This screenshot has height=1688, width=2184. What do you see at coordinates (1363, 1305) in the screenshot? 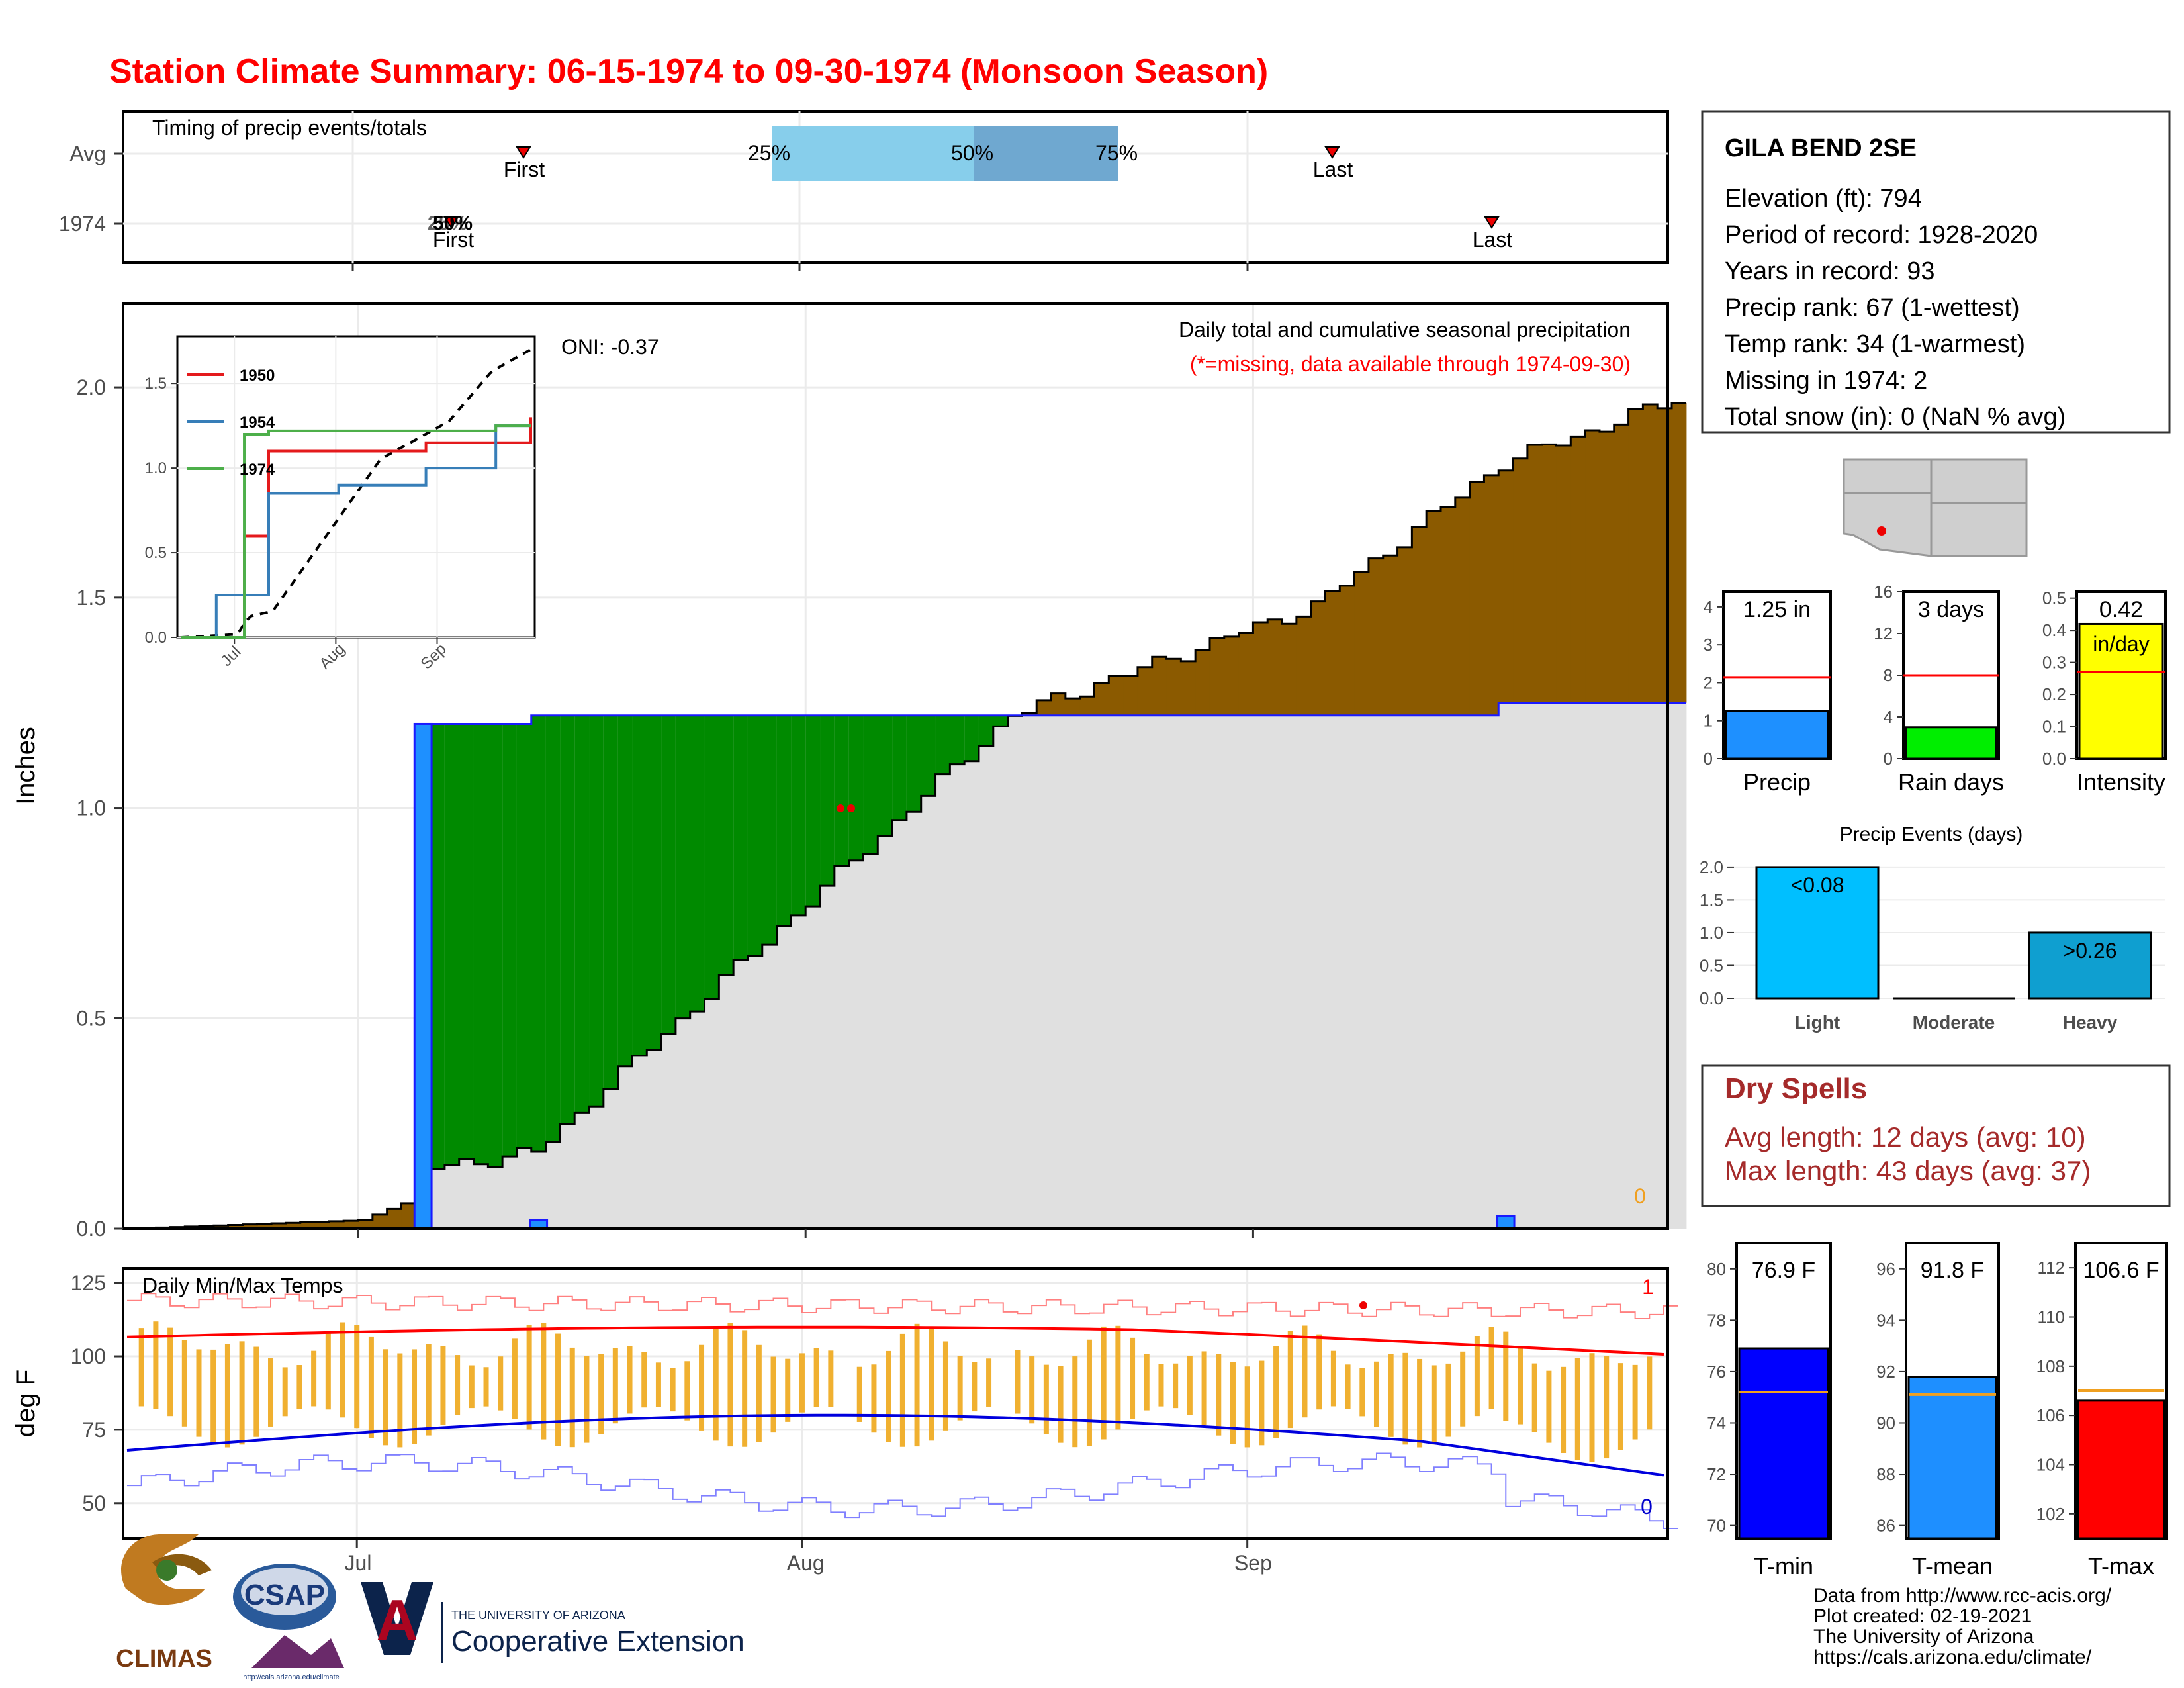
I see `record-high-marker` at bounding box center [1363, 1305].